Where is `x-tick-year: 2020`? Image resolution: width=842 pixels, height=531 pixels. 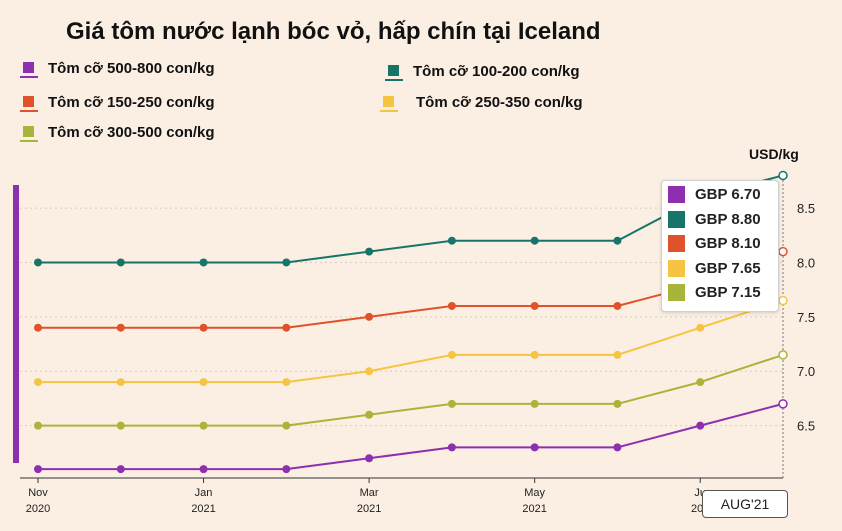 x-tick-year: 2020 is located at coordinates (38, 509).